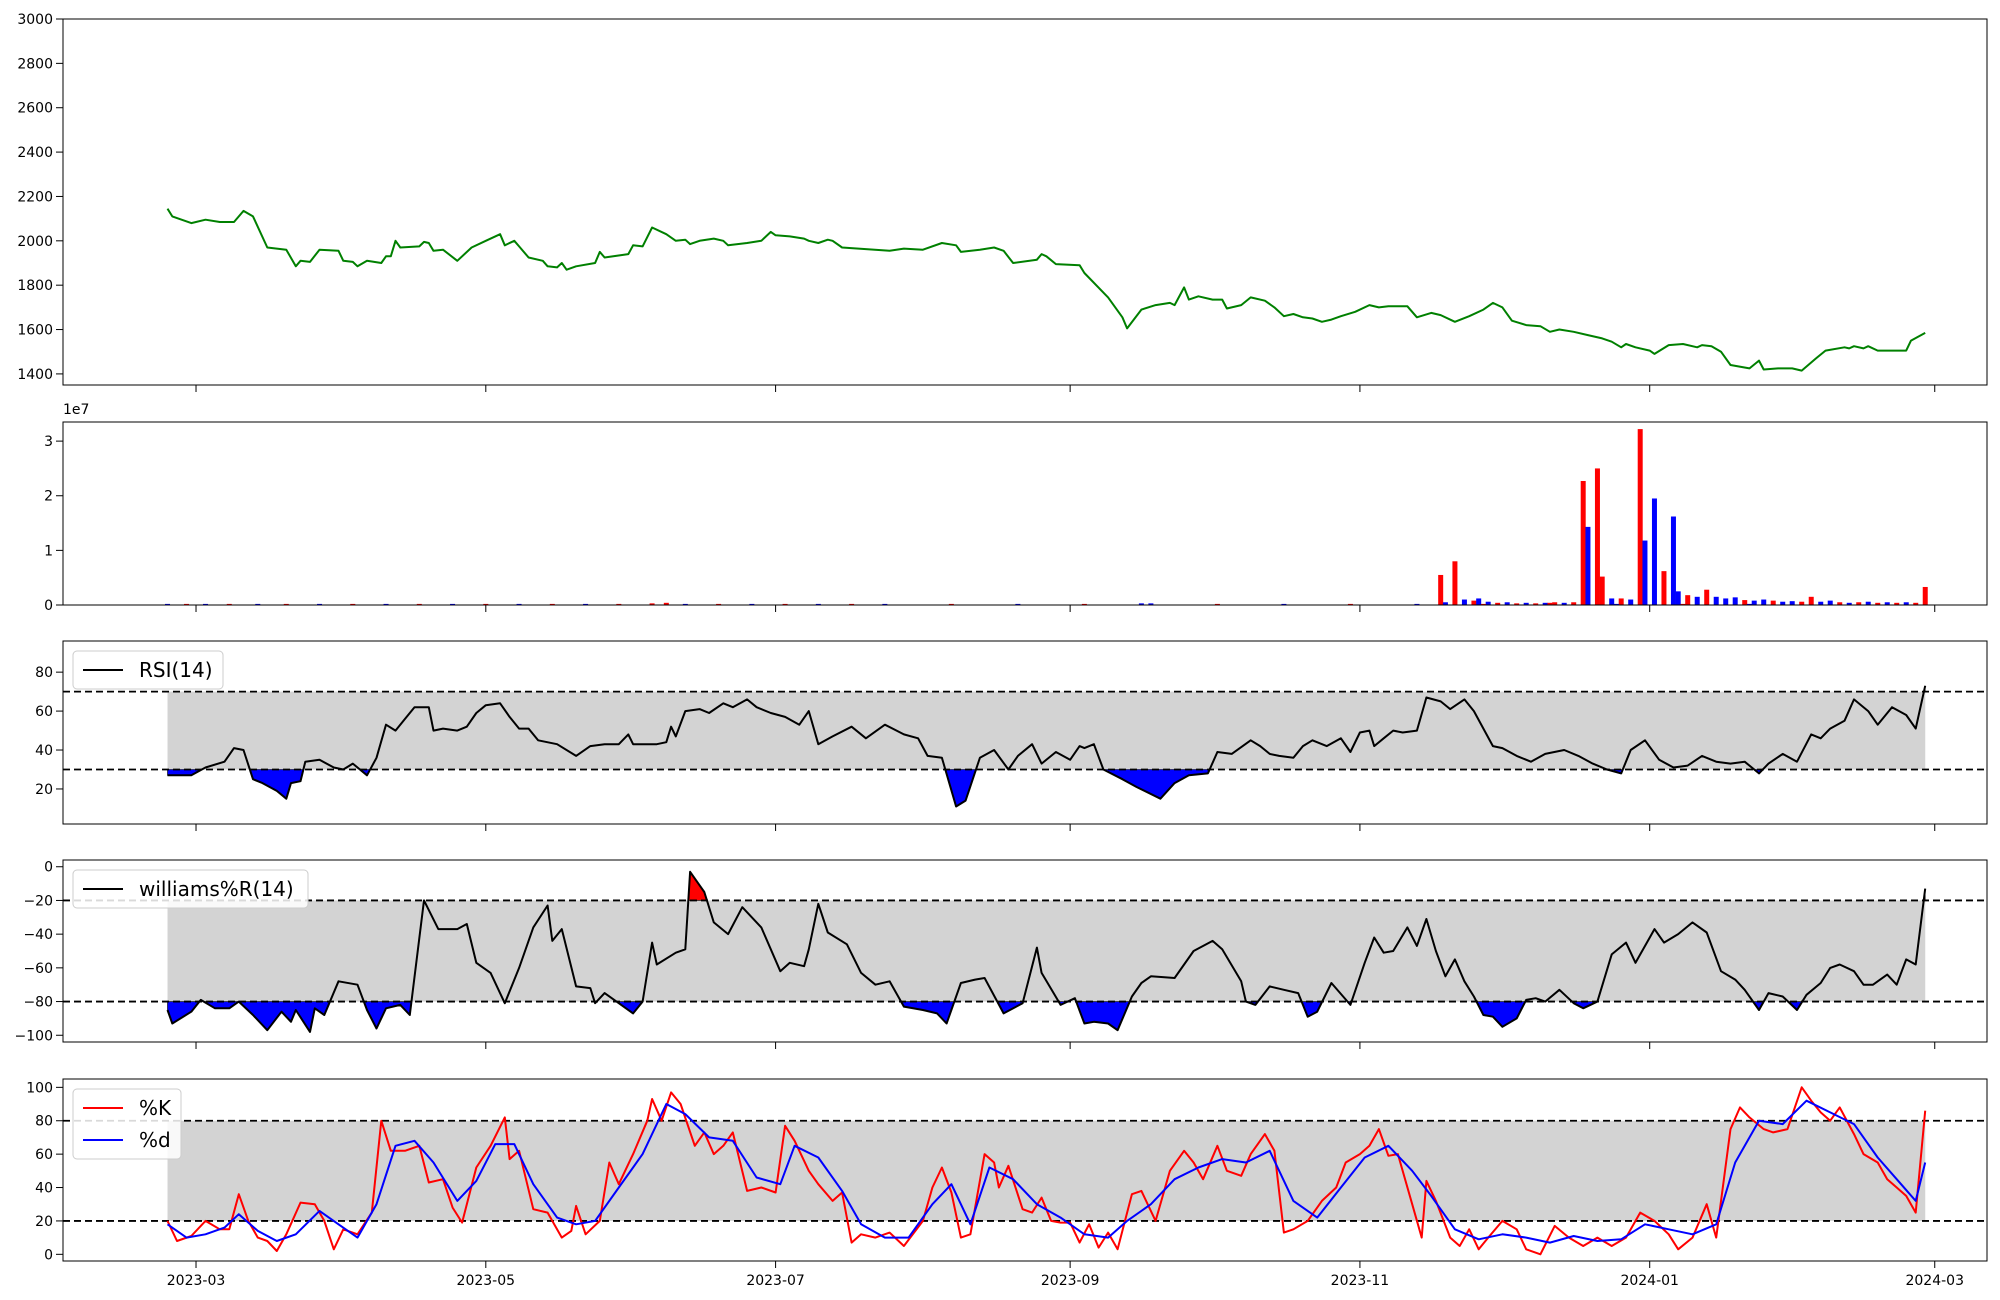 This screenshot has width=2000, height=1300. What do you see at coordinates (35, 20) in the screenshot?
I see `y-tick-label: 3000` at bounding box center [35, 20].